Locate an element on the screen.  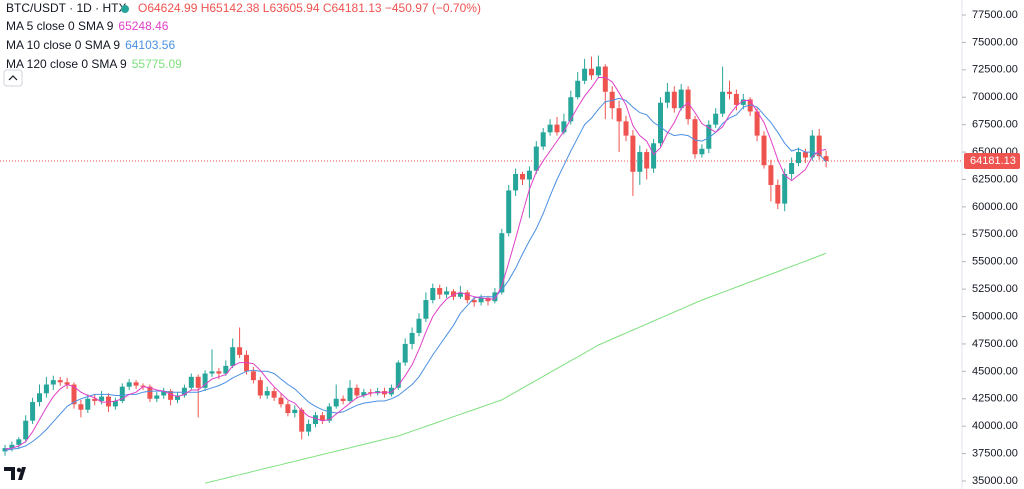
y-tick-label: 67500.00 is located at coordinates (995, 125).